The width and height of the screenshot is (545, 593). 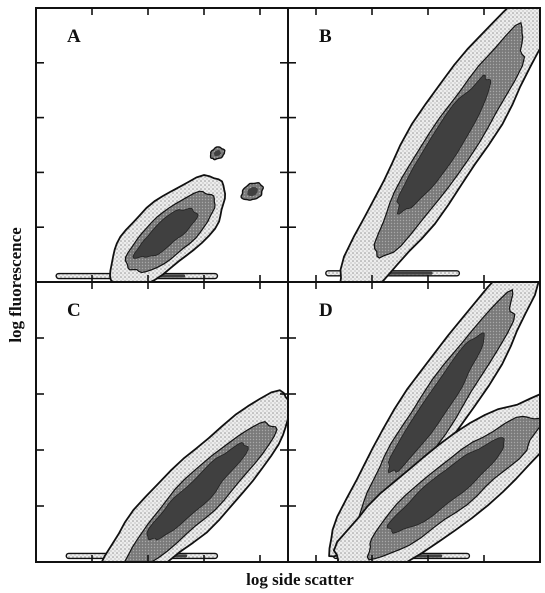 I want to click on panel-label-d: D, so click(x=326, y=310).